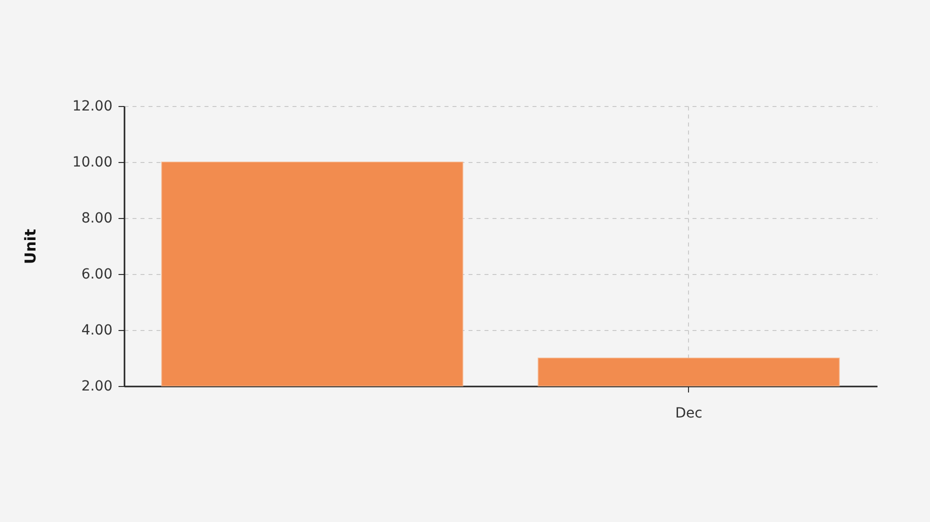  Describe the element at coordinates (688, 414) in the screenshot. I see `x-tick-label: Dec` at that location.